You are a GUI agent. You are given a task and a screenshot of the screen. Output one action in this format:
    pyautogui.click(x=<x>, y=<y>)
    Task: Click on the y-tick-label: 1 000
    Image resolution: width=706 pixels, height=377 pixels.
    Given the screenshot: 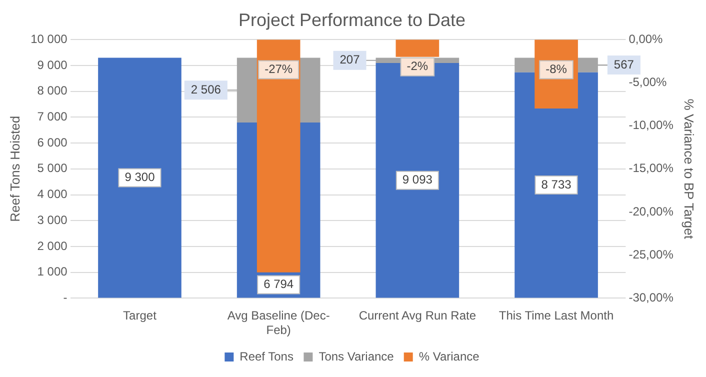 What is the action you would take?
    pyautogui.click(x=52, y=271)
    